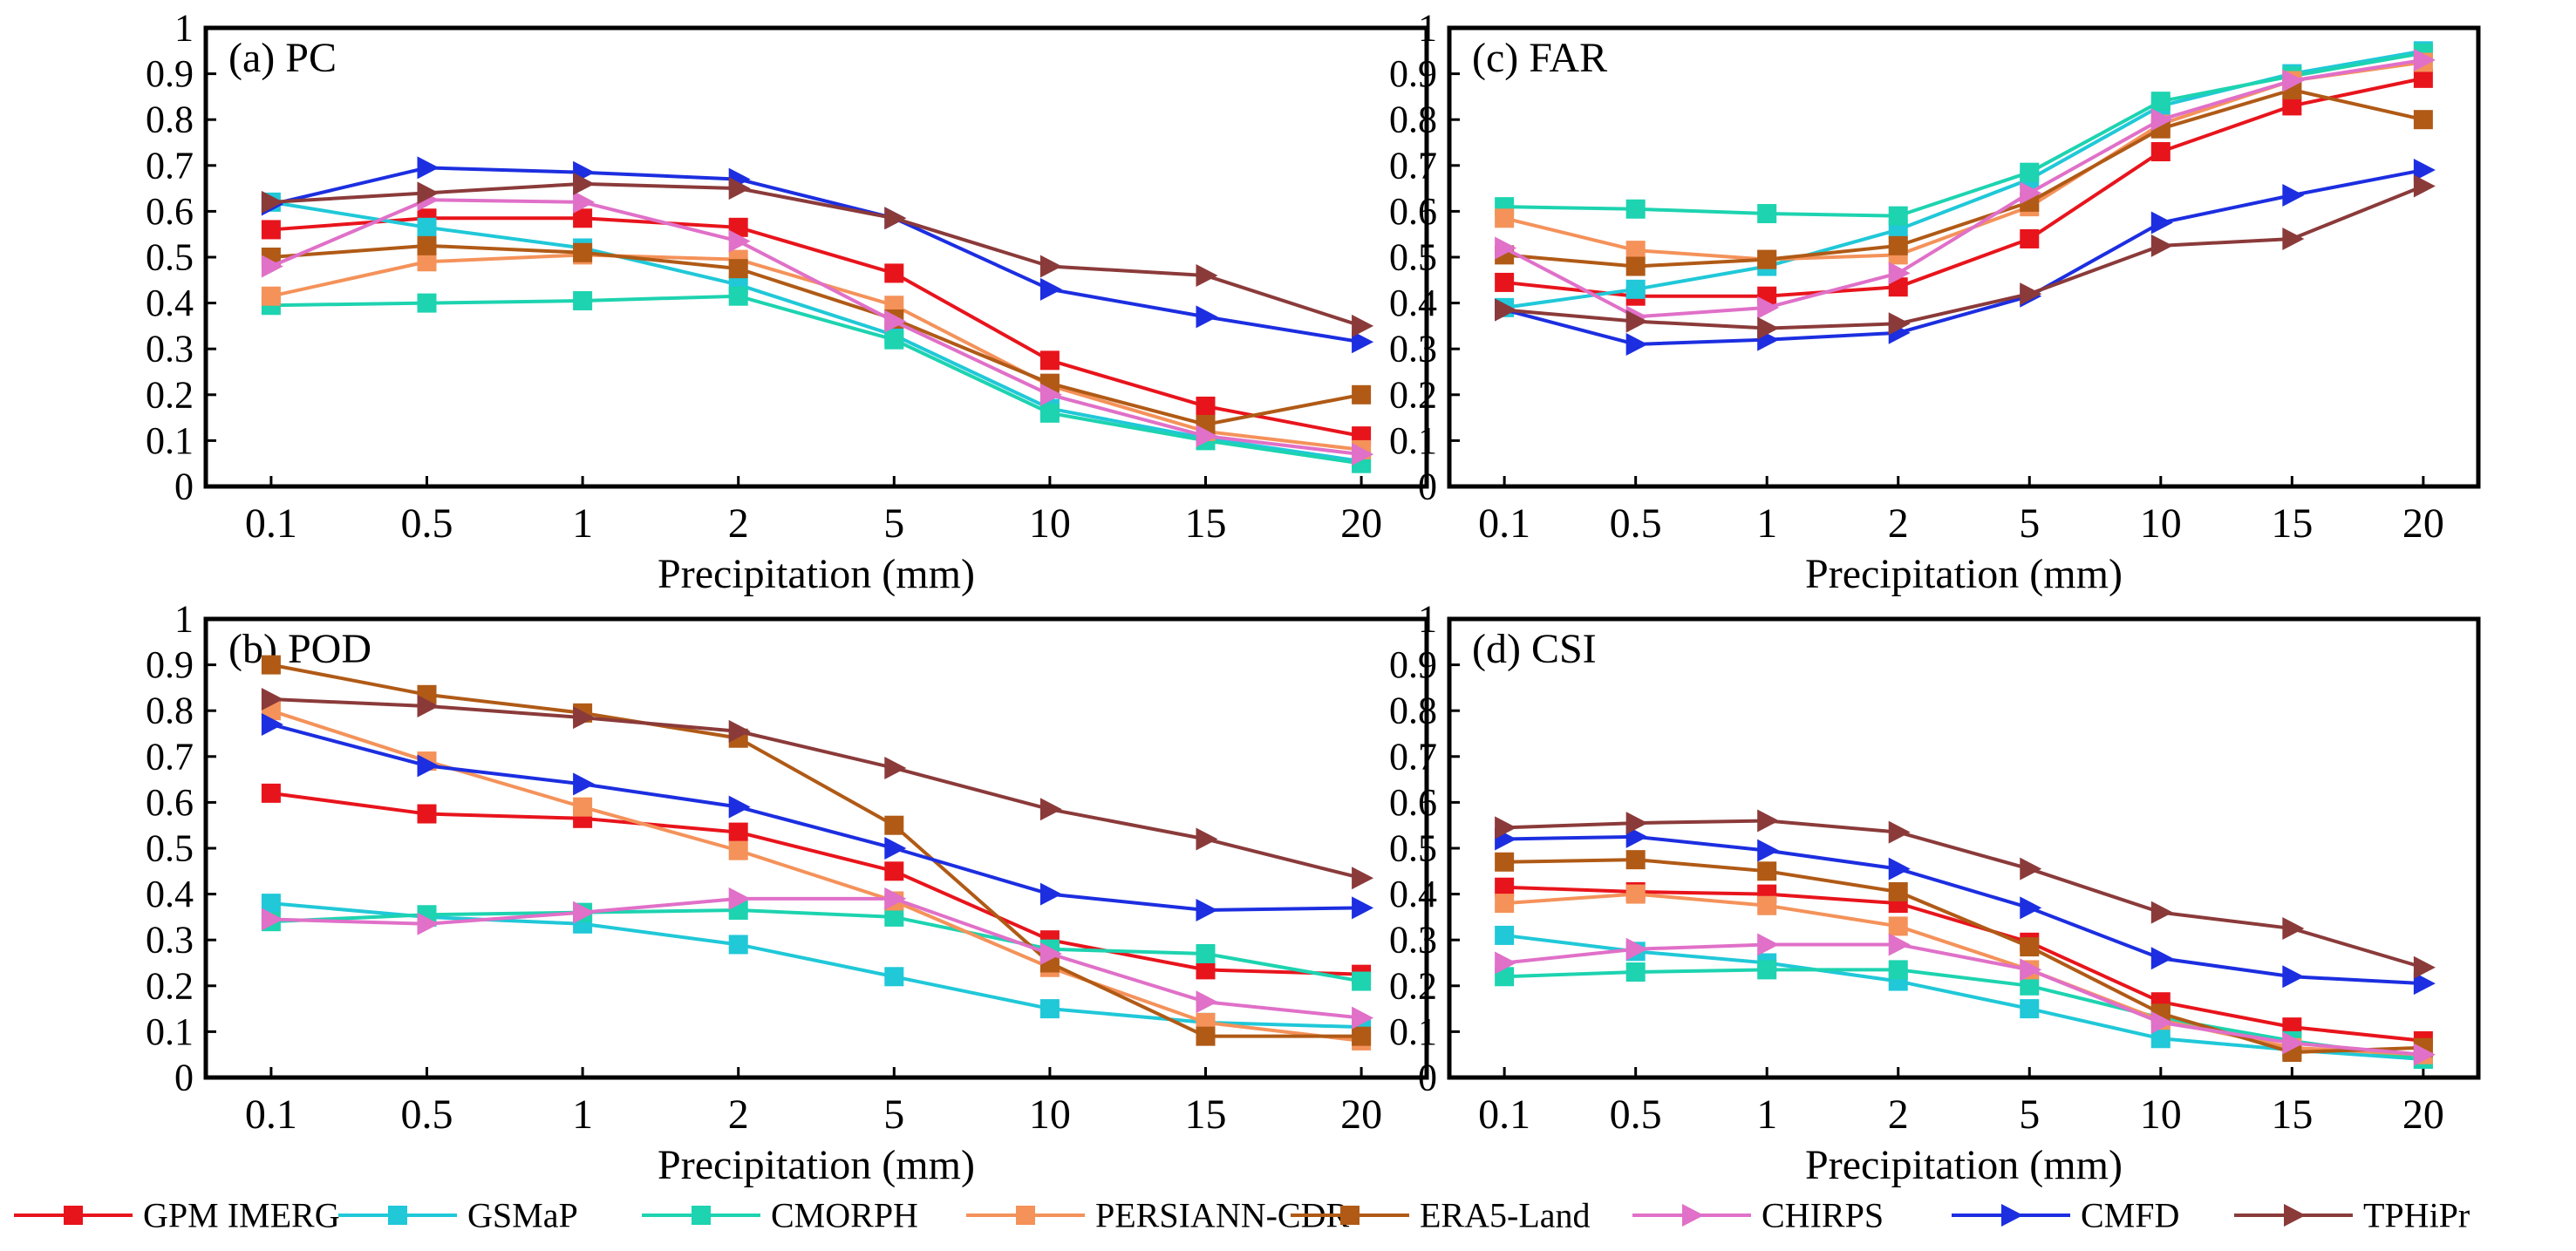 The height and width of the screenshot is (1251, 2576). What do you see at coordinates (702, 1215) in the screenshot?
I see `legend-marker` at bounding box center [702, 1215].